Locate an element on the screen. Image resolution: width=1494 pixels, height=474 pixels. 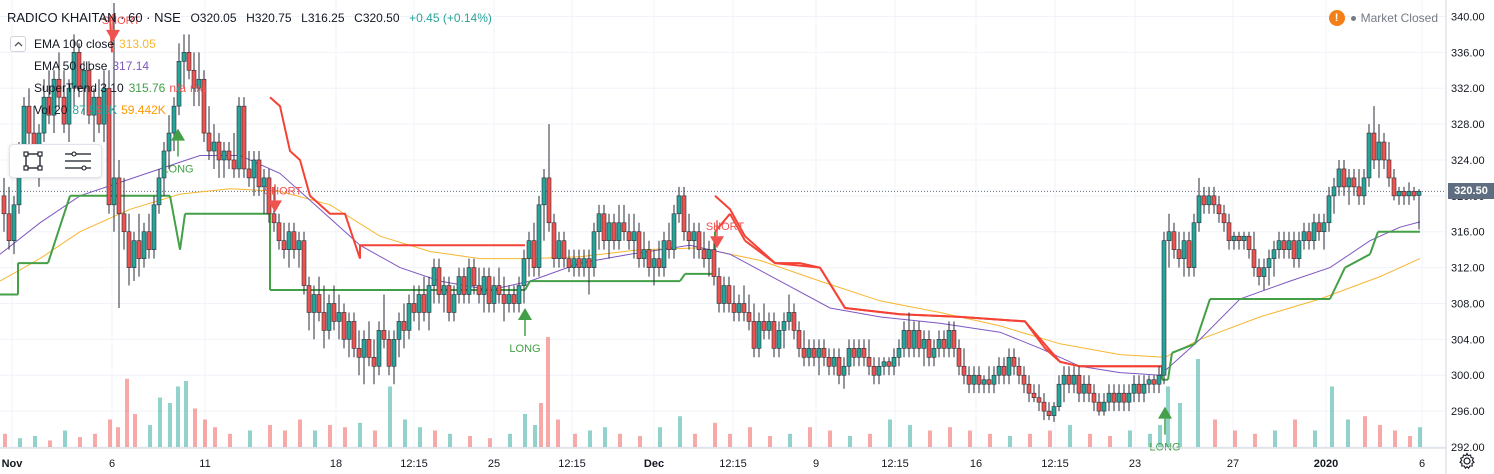
settings-menu-button is located at coordinates (79, 161).